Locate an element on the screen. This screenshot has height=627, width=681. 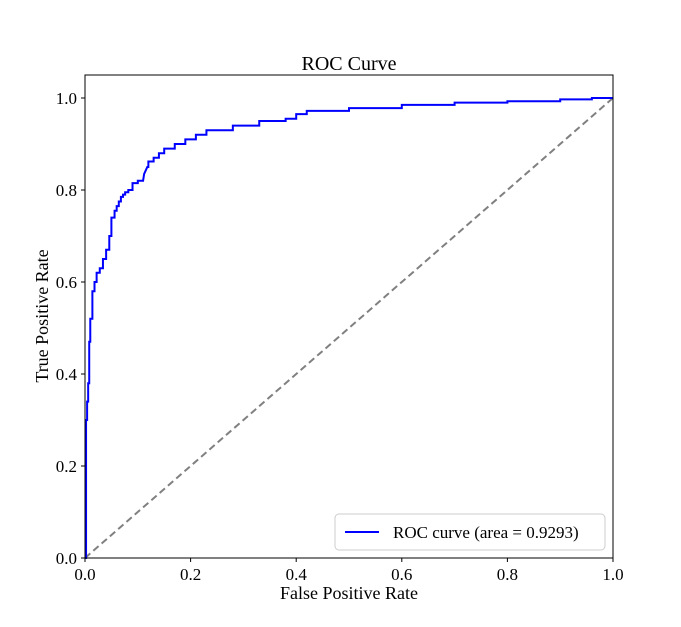
y-tick-label: 0.4 is located at coordinates (67, 374).